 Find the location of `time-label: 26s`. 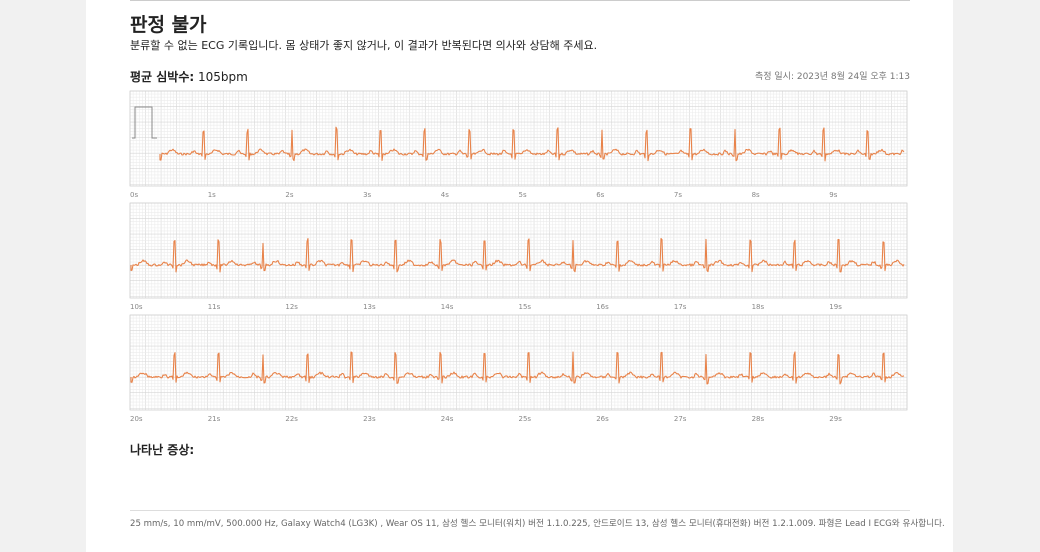

time-label: 26s is located at coordinates (602, 419).